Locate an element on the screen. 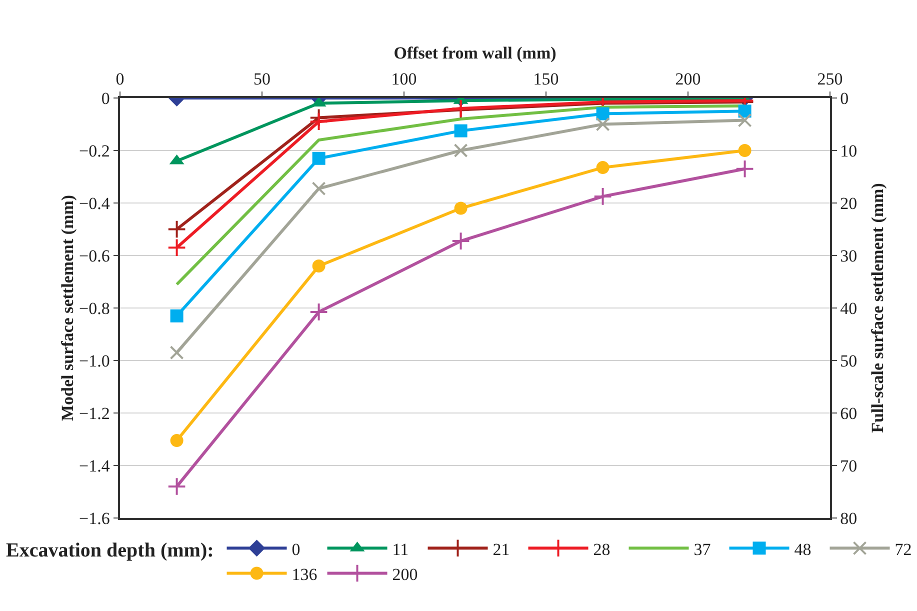 The width and height of the screenshot is (917, 611). legend-label: 48 is located at coordinates (803, 549).